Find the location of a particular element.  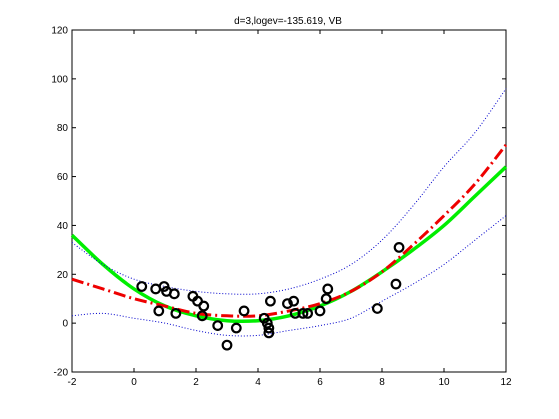

x-tick-label: 10 is located at coordinates (444, 382).